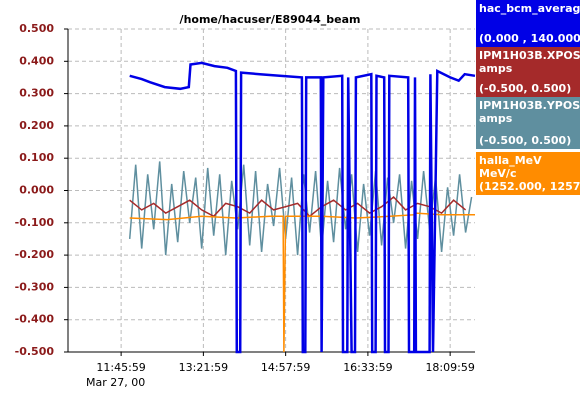 This screenshot has width=580, height=420. What do you see at coordinates (367, 367) in the screenshot?
I see `x-tick-label: 16:33:59` at bounding box center [367, 367].